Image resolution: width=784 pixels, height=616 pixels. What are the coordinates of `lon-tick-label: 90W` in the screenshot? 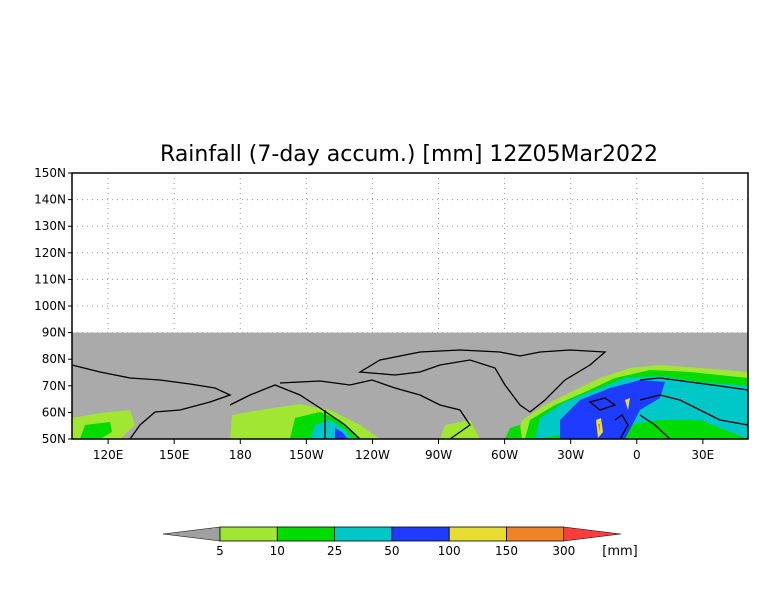 It's located at (438, 455).